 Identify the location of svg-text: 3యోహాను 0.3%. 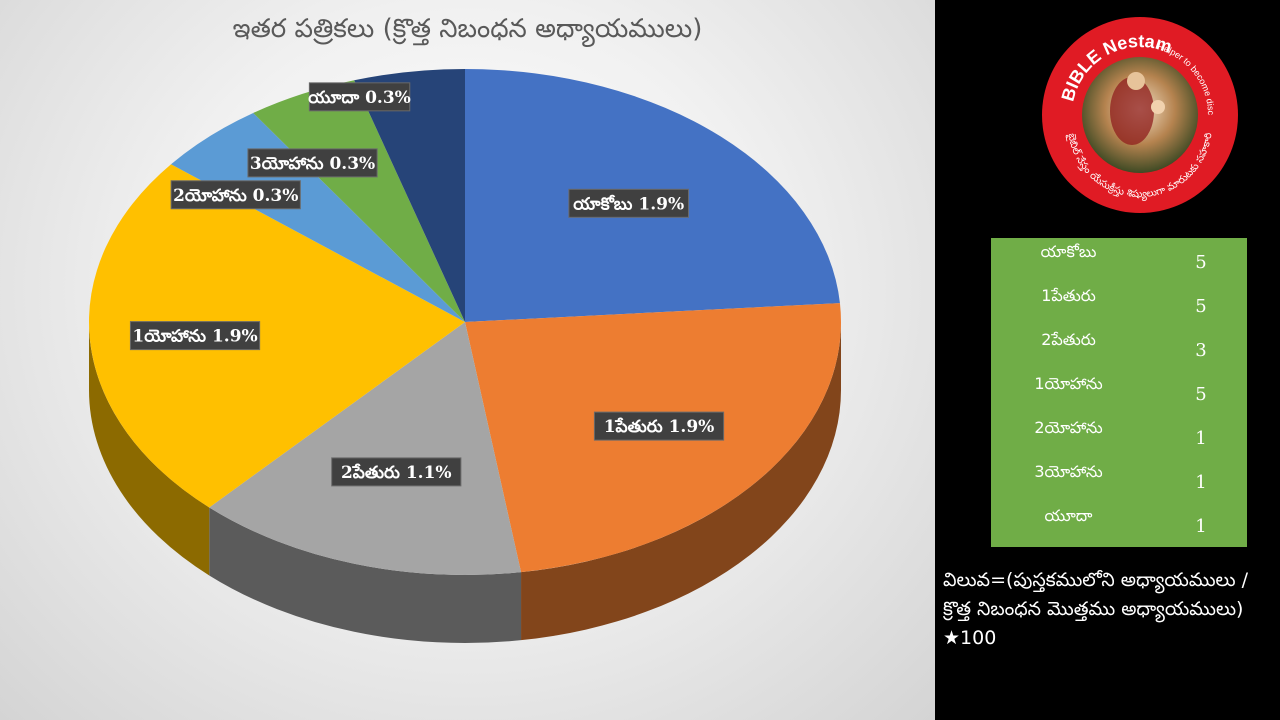
(312, 164).